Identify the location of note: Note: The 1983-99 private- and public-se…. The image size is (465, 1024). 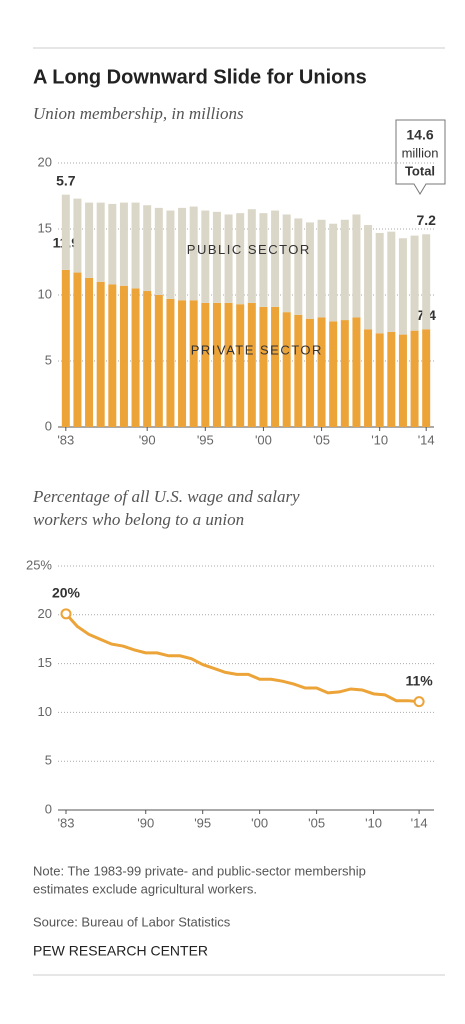
(199, 870).